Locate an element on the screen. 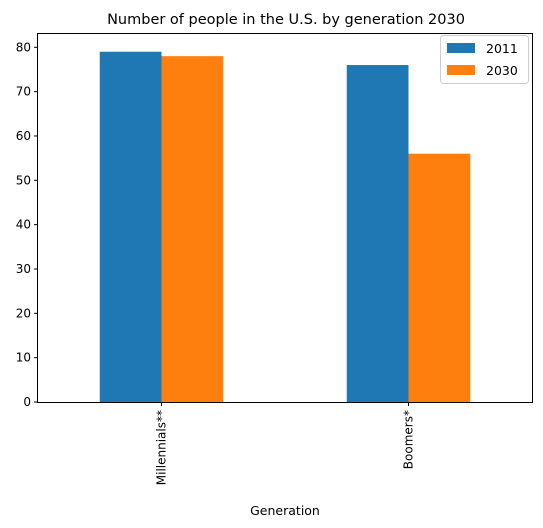 This screenshot has width=543, height=528. y-tick-label: 80 is located at coordinates (23, 47).